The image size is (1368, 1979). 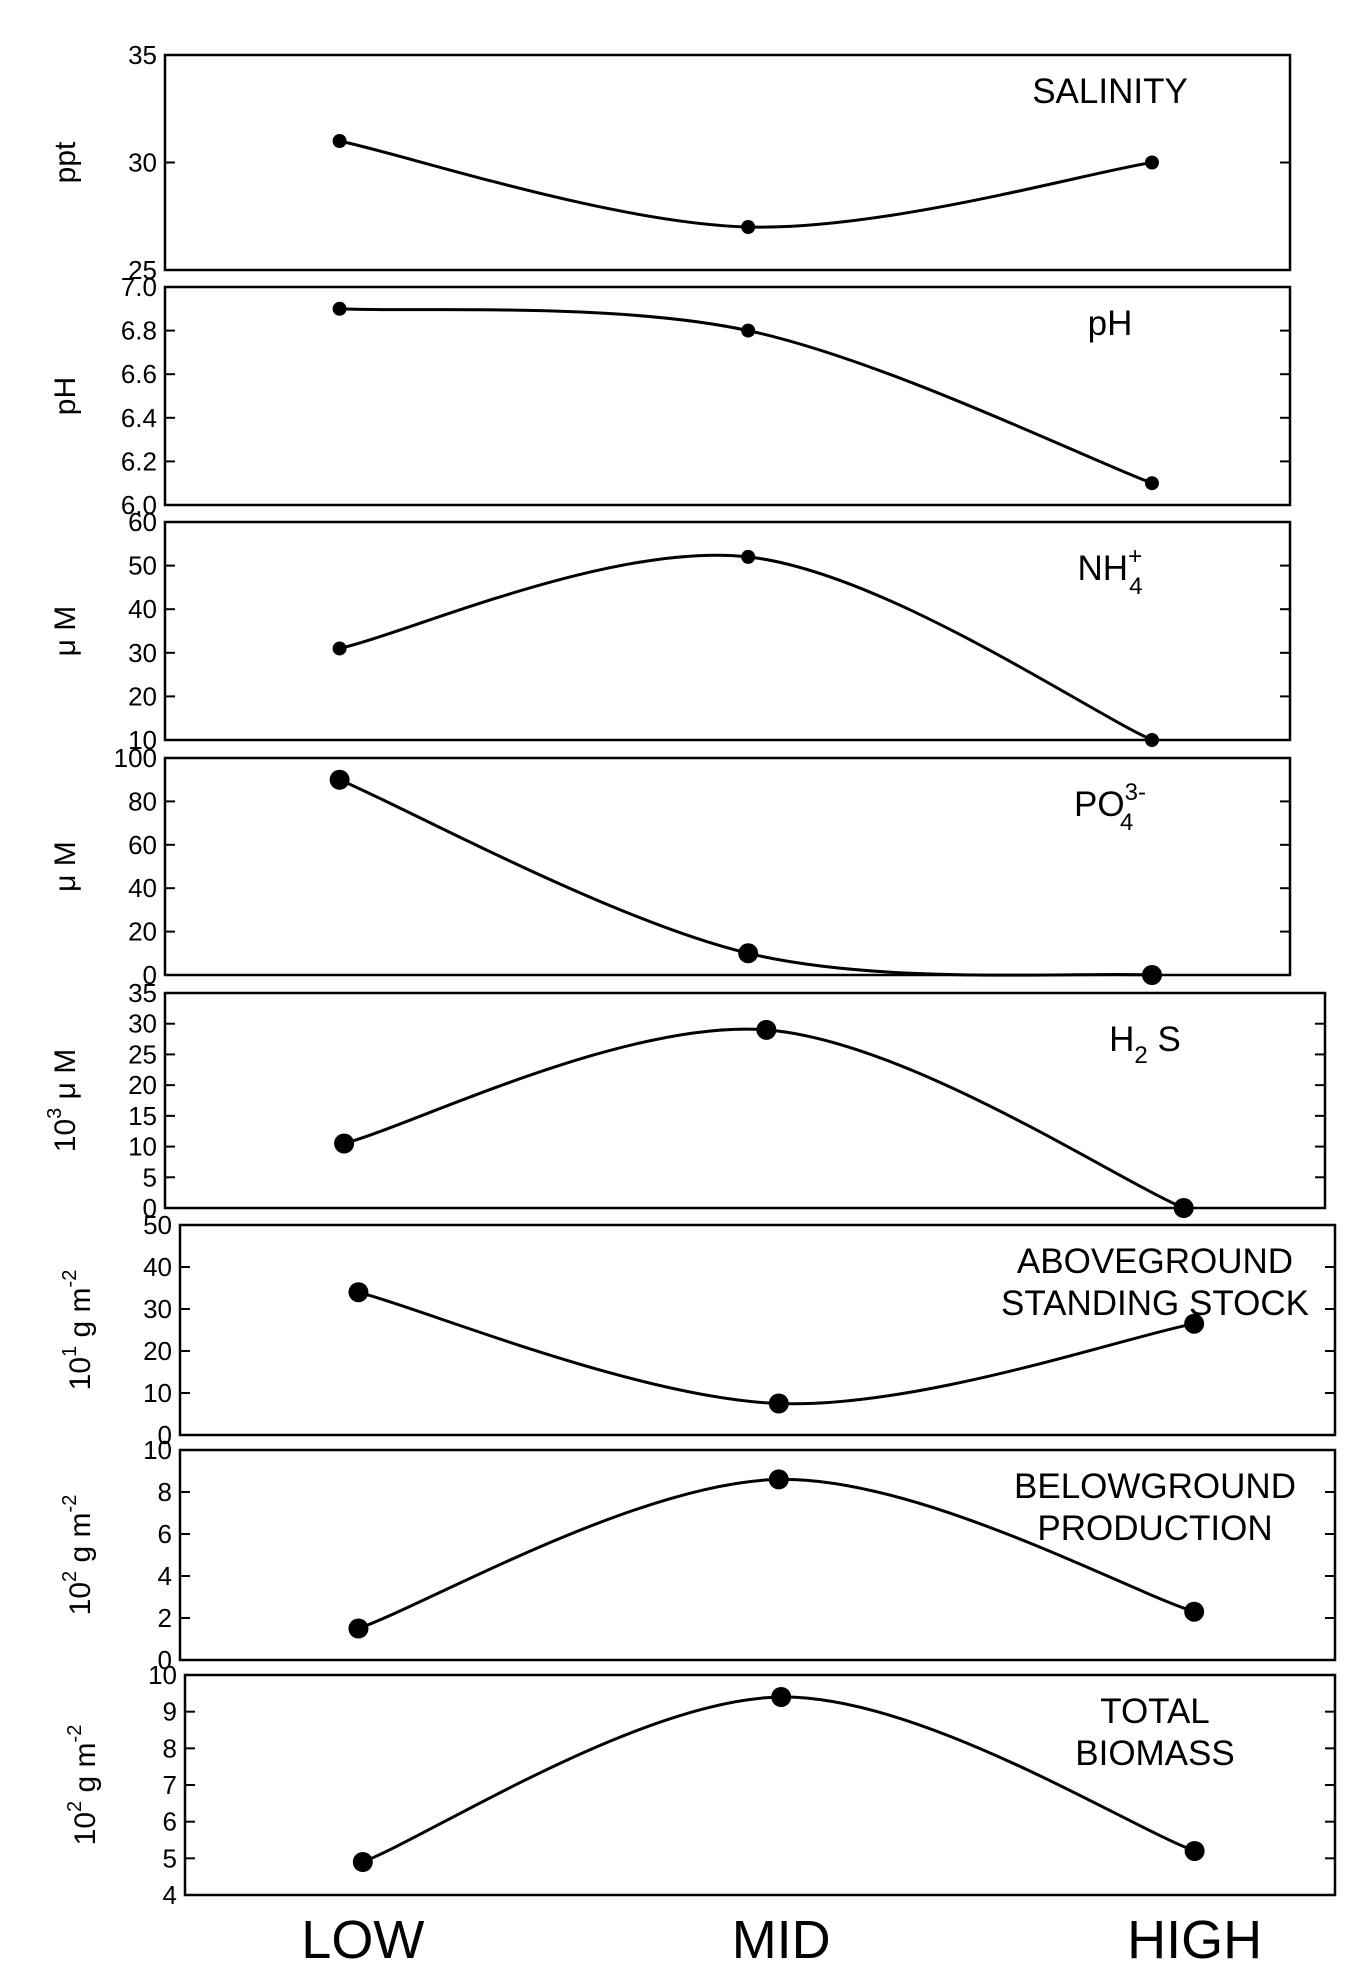 I want to click on y-tick-label: 100, so click(x=135, y=758).